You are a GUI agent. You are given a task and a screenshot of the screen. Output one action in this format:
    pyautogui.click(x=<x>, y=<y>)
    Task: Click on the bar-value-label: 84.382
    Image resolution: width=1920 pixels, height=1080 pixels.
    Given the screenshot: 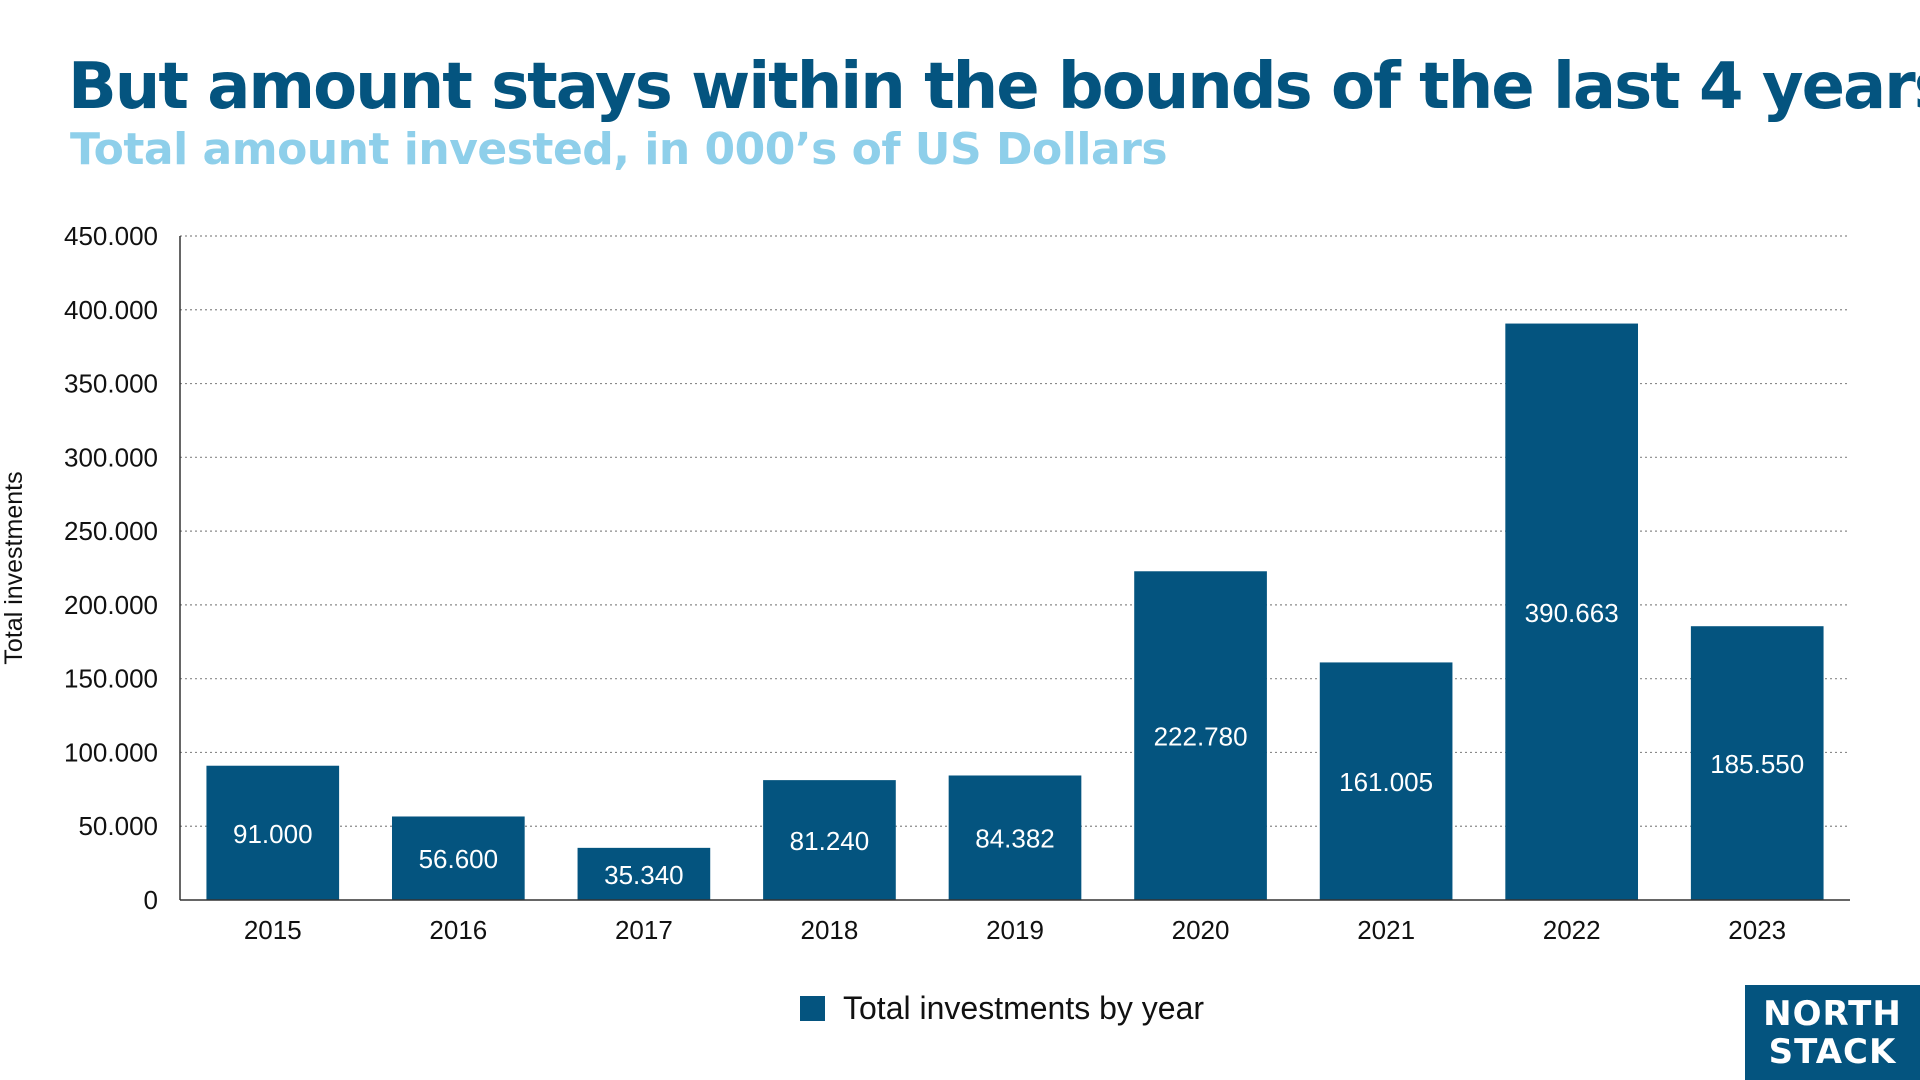 What is the action you would take?
    pyautogui.click(x=1015, y=839)
    